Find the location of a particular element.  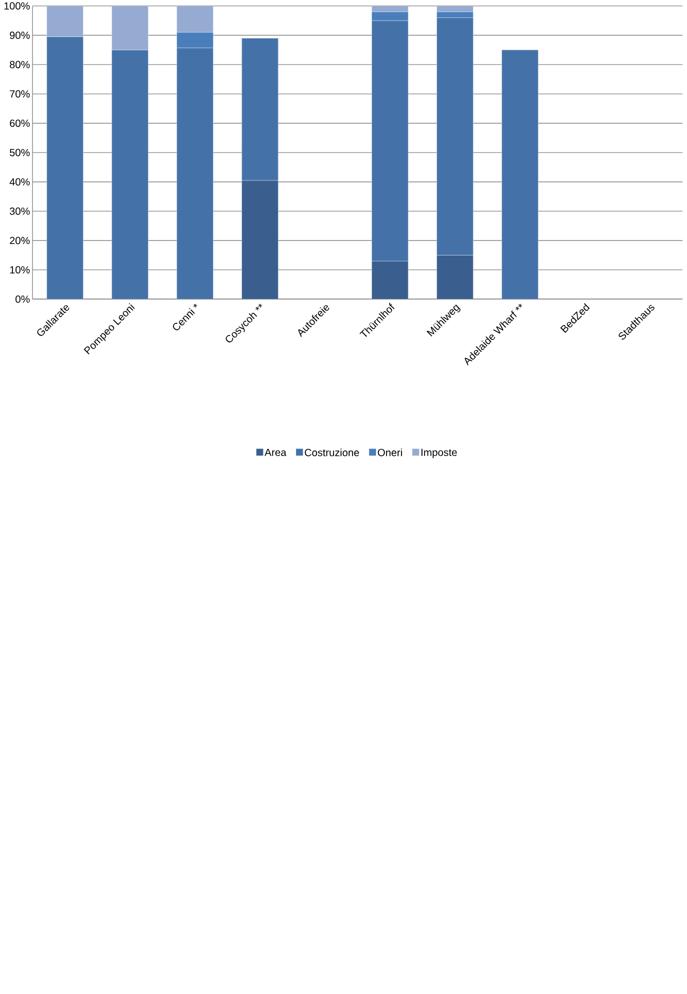

y-tick-label: 80% is located at coordinates (20, 64).